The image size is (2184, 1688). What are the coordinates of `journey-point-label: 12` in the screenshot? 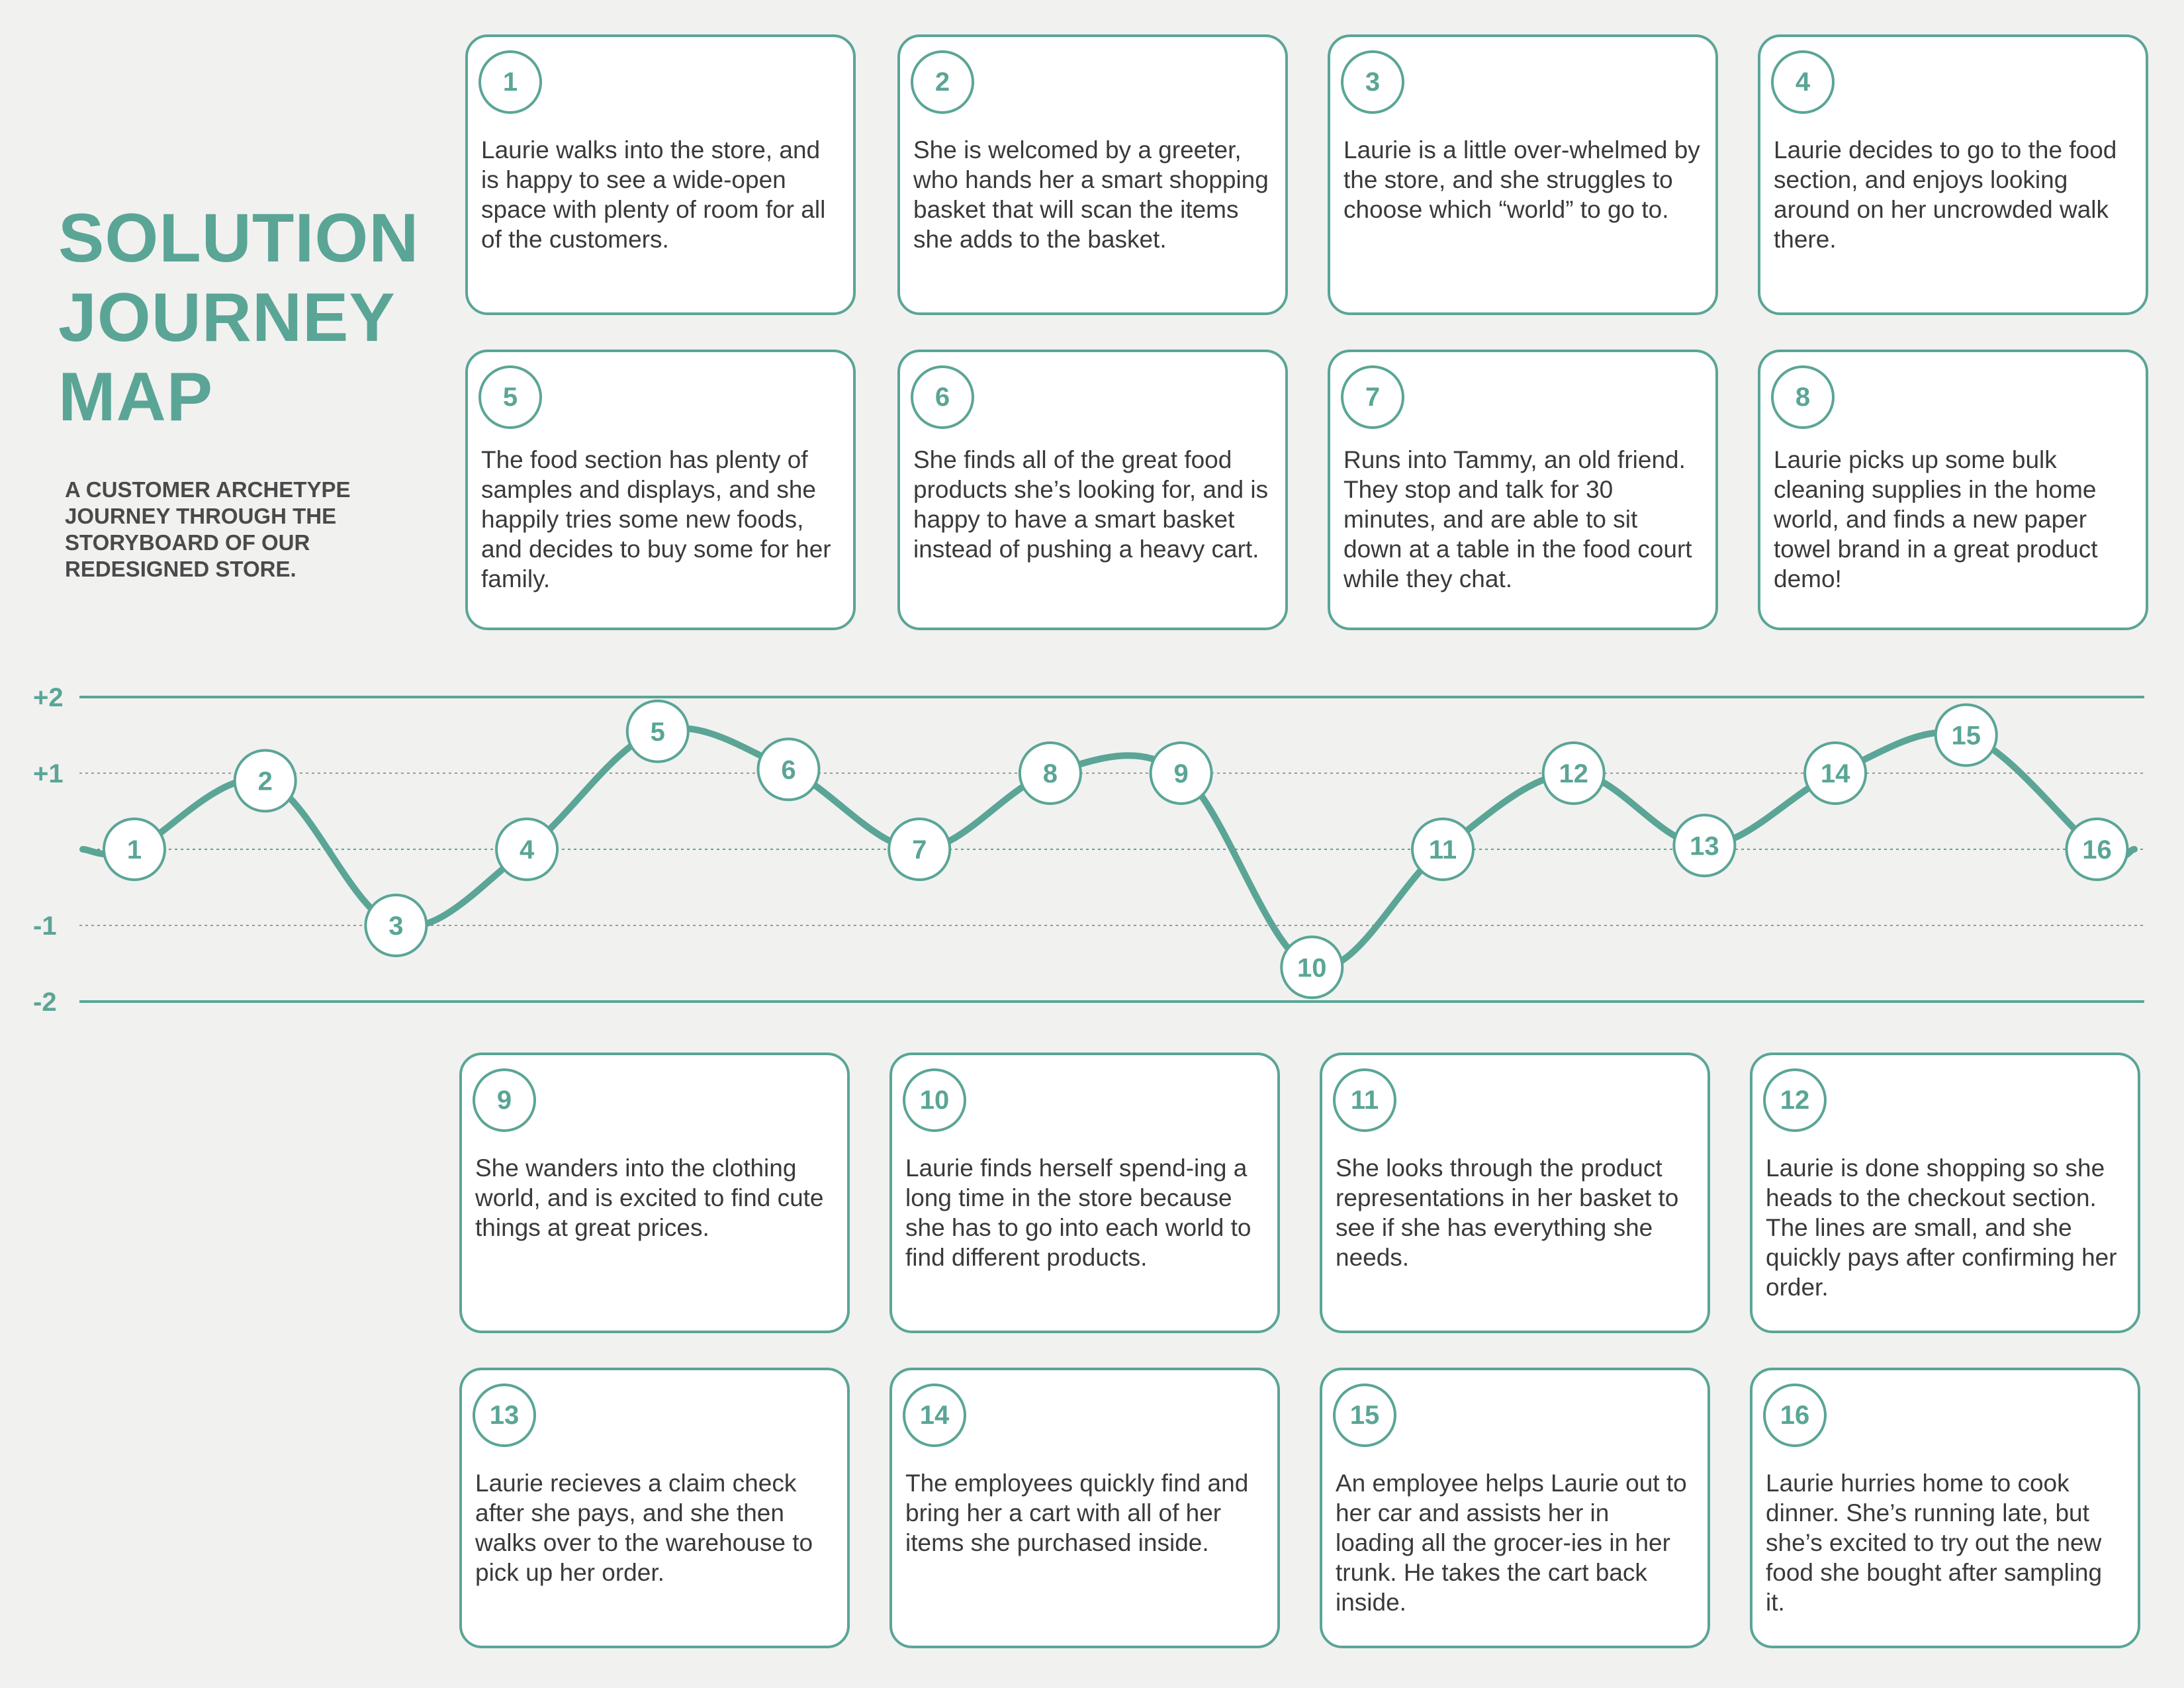 It's located at (1573, 773).